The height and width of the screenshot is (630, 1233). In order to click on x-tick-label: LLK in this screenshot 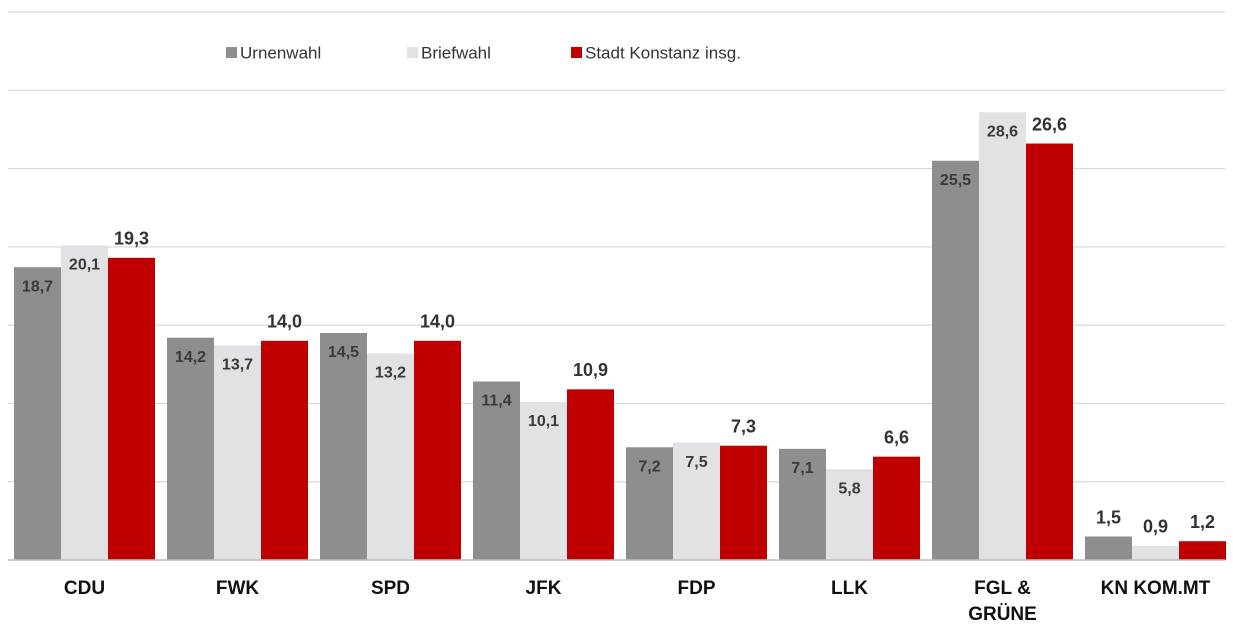, I will do `click(849, 588)`.